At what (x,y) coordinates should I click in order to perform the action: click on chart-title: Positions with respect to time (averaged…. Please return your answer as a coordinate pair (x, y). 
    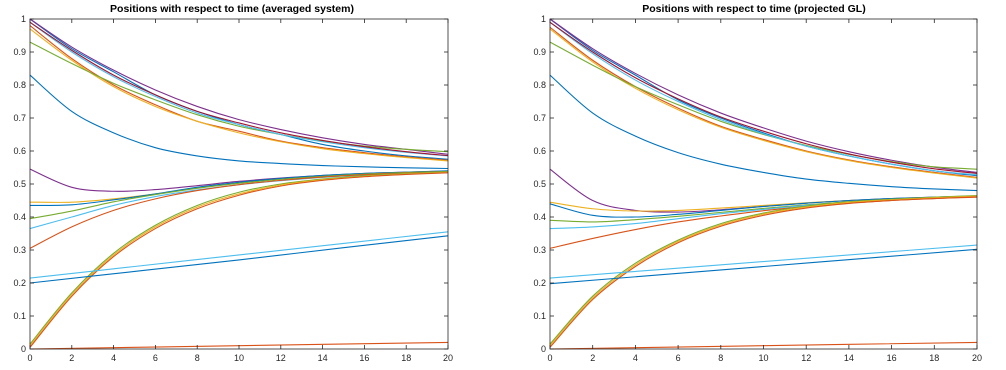
    Looking at the image, I should click on (232, 9).